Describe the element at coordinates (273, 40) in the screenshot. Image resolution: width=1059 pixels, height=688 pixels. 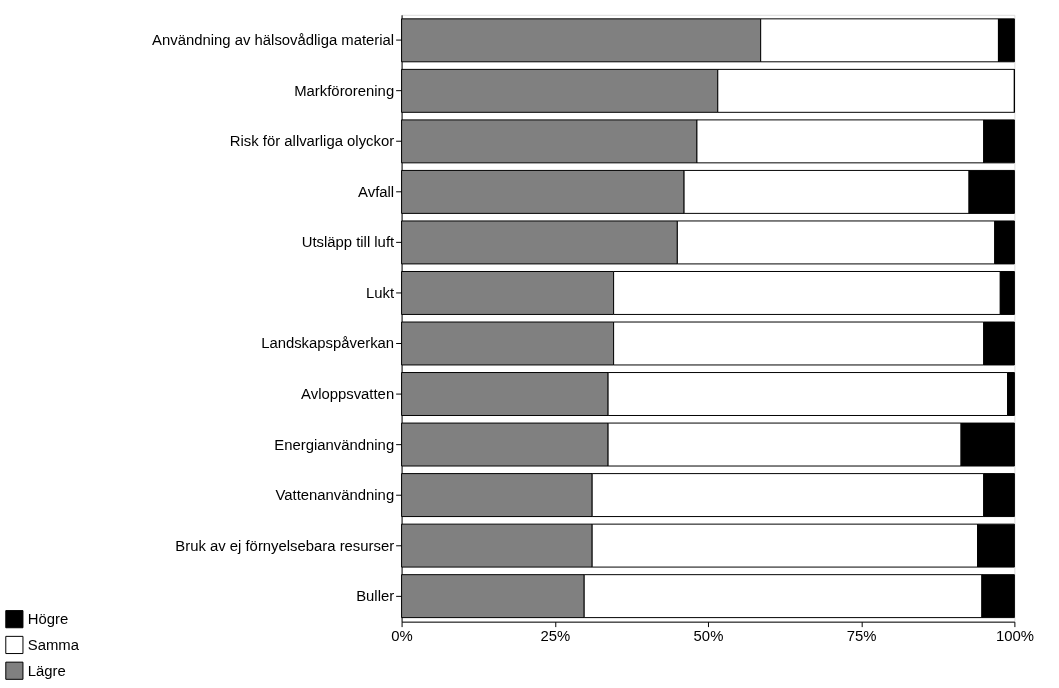
I see `y-tick-label: Användning av hälsovådliga material` at that location.